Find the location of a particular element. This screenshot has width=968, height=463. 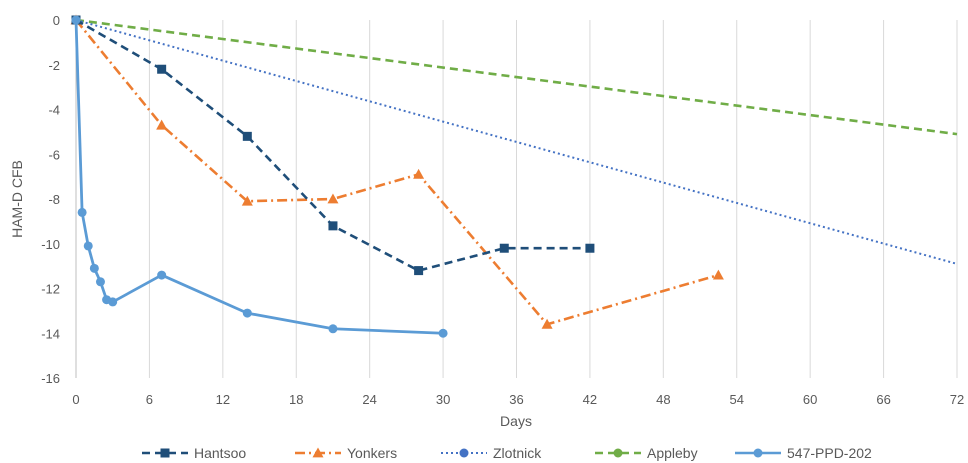

y-tick-label: -16 is located at coordinates (50, 378).